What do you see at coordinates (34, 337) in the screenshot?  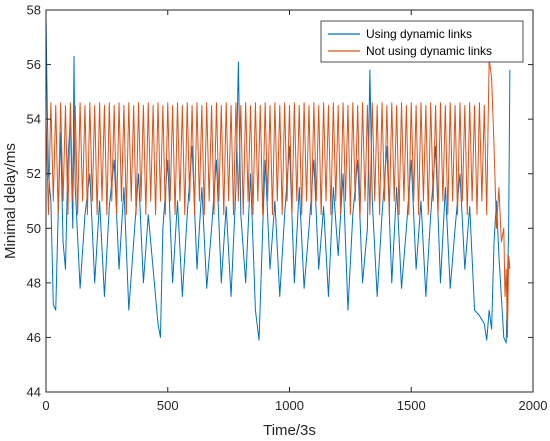 I see `y-tick-label: 46` at bounding box center [34, 337].